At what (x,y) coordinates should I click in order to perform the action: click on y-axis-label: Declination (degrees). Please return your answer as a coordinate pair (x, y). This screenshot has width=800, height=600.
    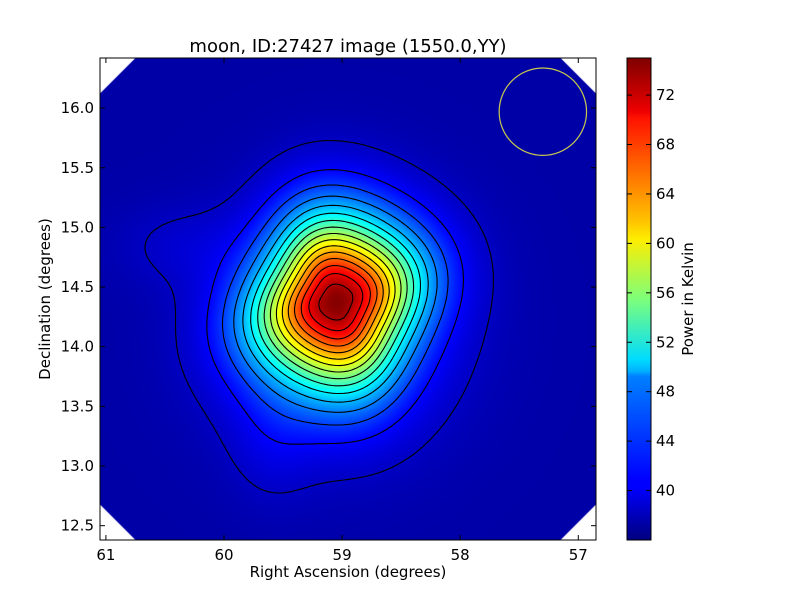
    Looking at the image, I should click on (45, 299).